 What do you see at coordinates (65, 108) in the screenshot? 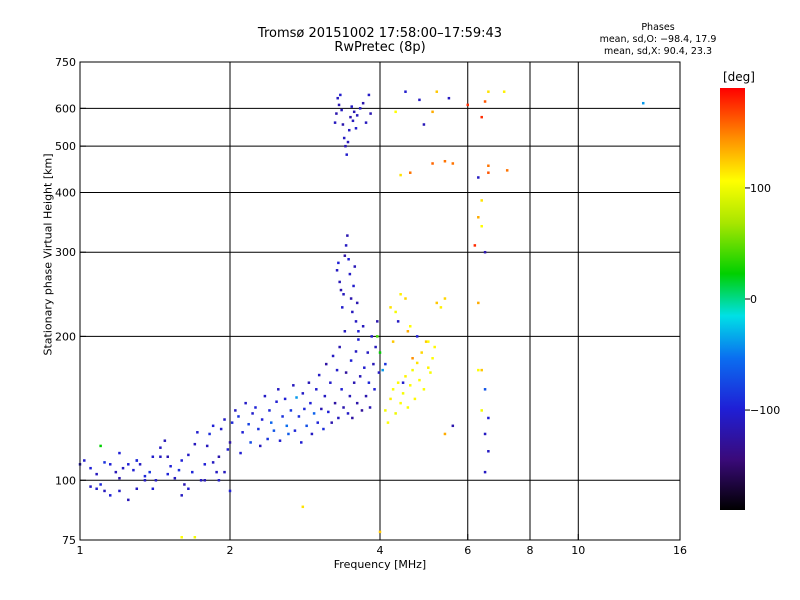
I see `y-tick-label: 600` at bounding box center [65, 108].